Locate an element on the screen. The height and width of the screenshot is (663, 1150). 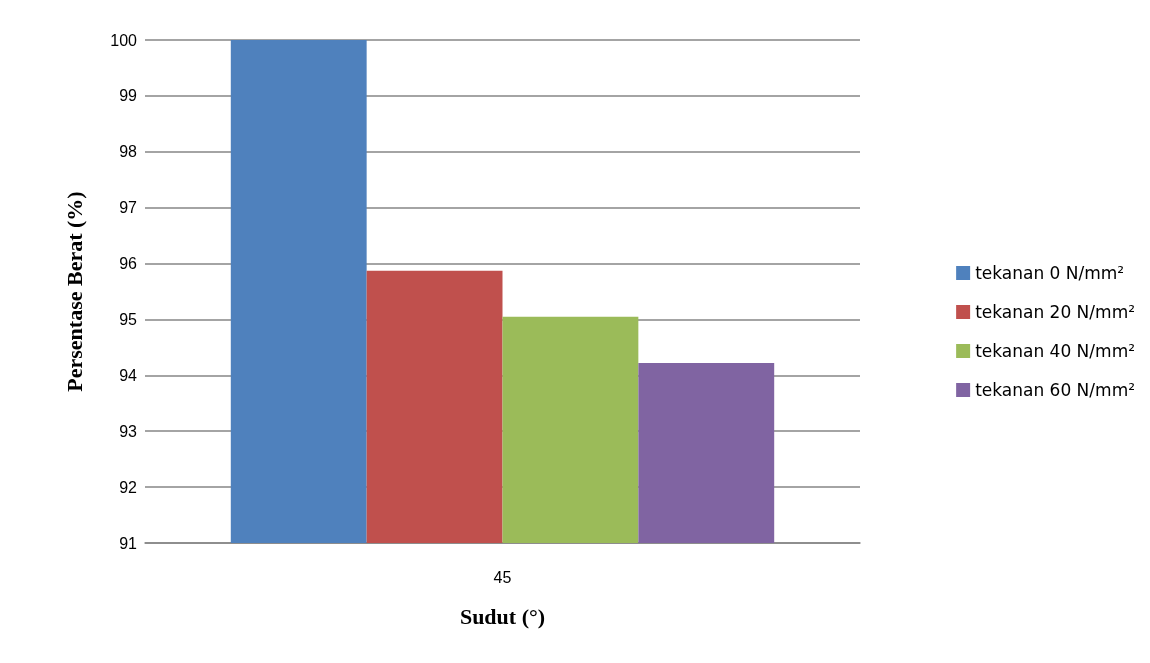
y-axis-title: Persentase Berat (%) is located at coordinates (74, 291).